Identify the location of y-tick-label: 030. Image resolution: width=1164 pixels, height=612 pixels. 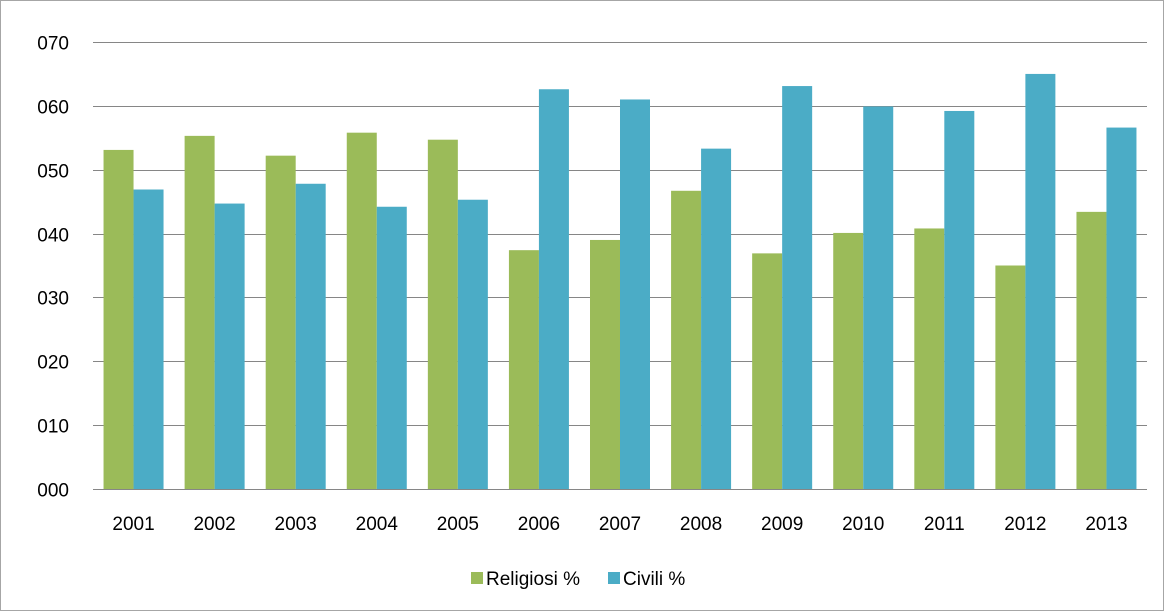
(53, 299).